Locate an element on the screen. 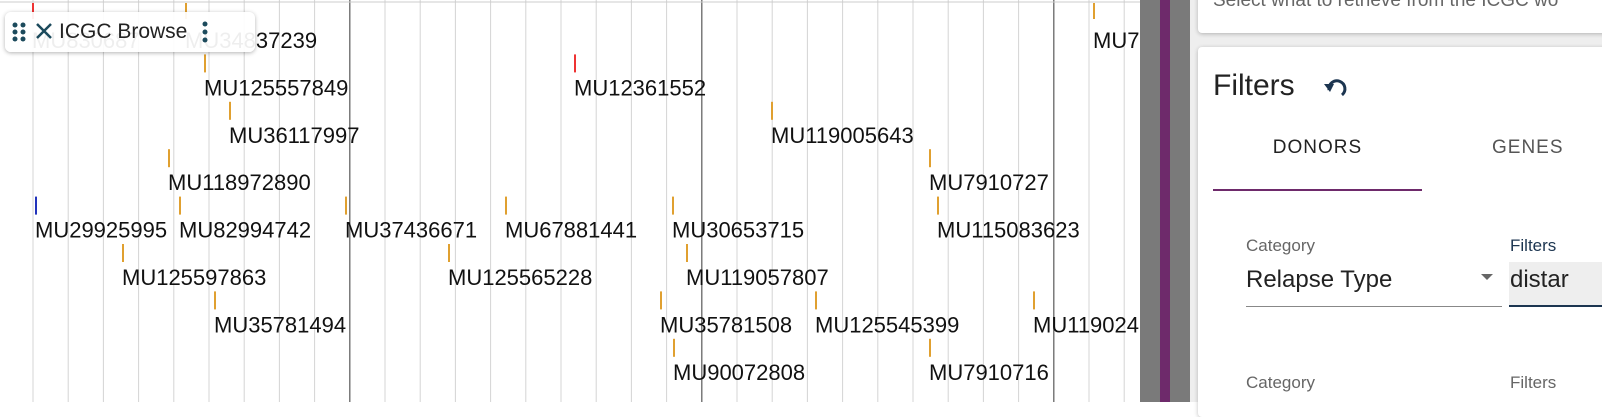 Image resolution: width=1602 pixels, height=417 pixels. text-input: distar is located at coordinates (1555, 284).